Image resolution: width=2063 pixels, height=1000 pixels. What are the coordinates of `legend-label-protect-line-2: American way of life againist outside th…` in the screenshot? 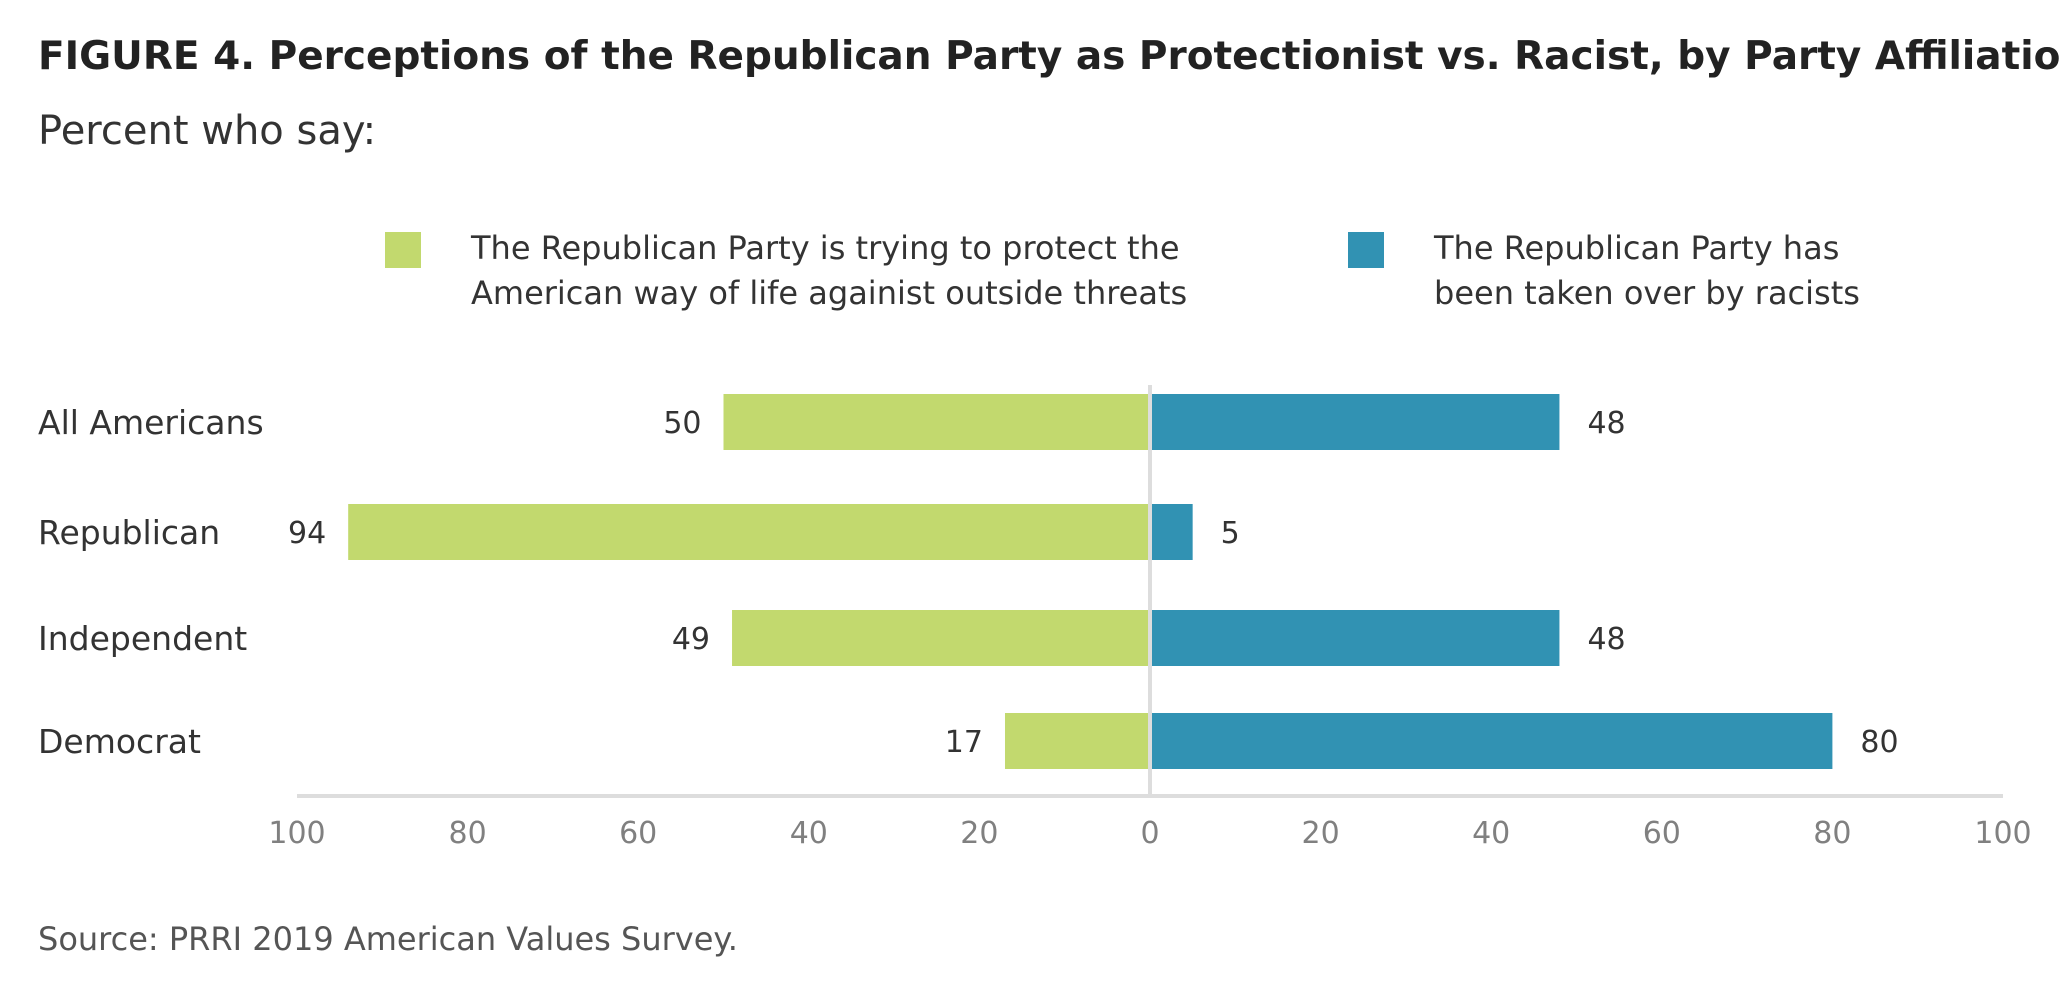 It's located at (829, 293).